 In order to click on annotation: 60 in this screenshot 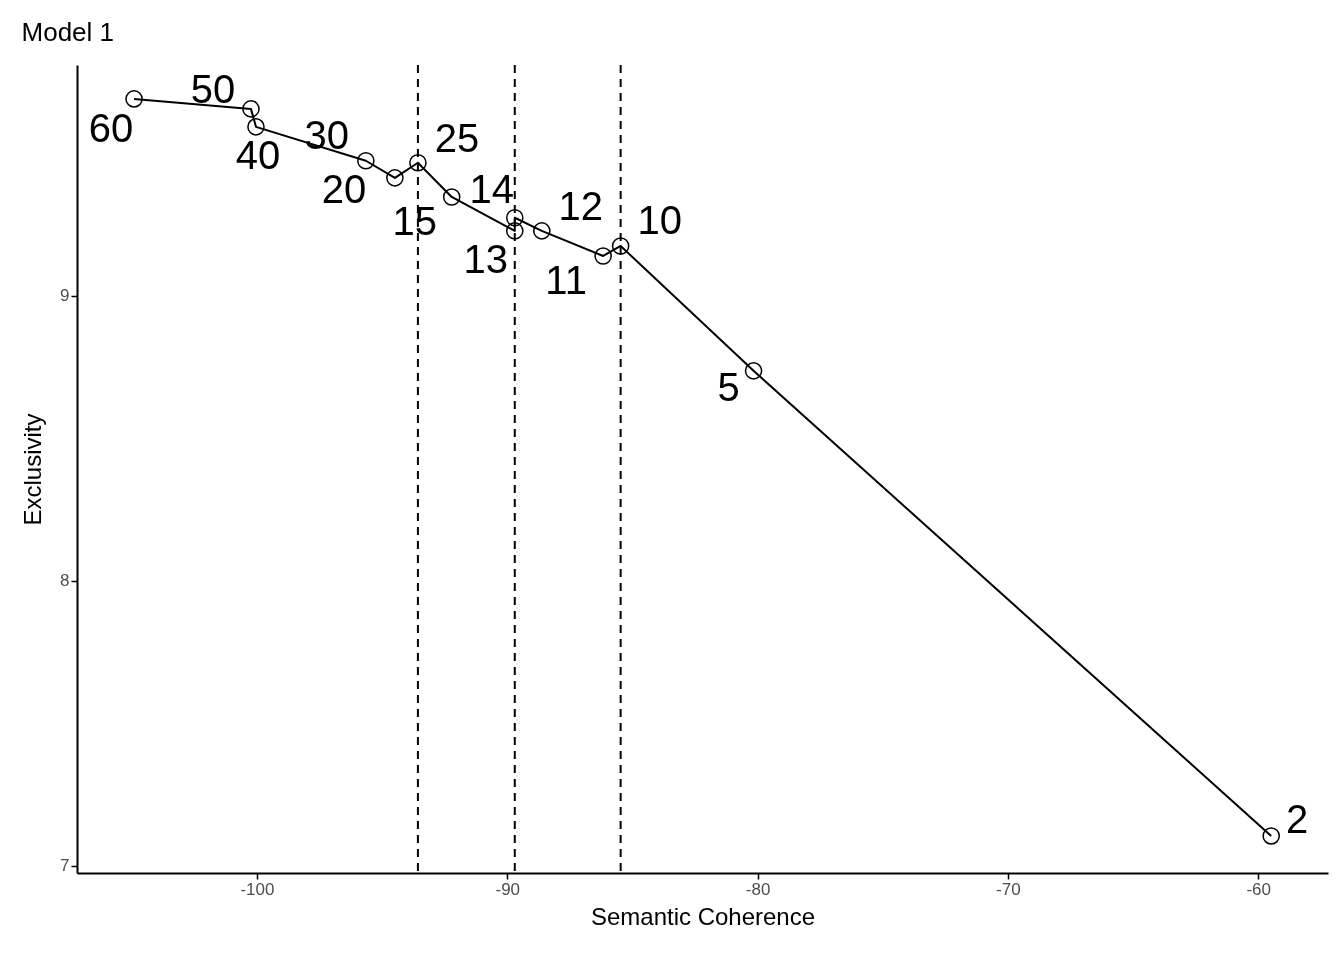, I will do `click(111, 127)`.